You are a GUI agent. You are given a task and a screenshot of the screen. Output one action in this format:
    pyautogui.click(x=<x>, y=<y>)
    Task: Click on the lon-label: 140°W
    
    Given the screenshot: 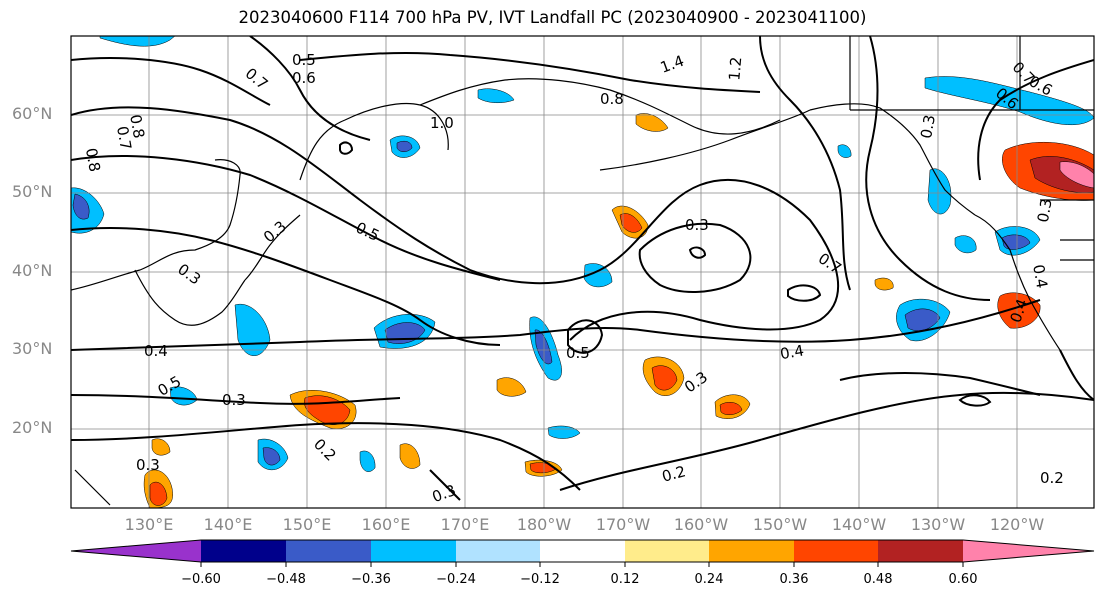 What is the action you would take?
    pyautogui.click(x=859, y=524)
    